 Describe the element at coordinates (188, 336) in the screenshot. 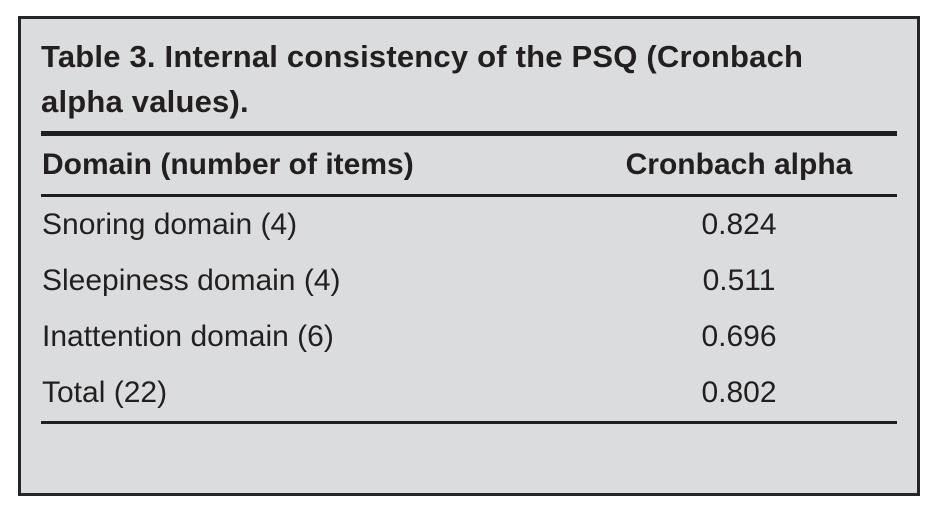

I see `row-domain-label: Inattention domain (6)` at that location.